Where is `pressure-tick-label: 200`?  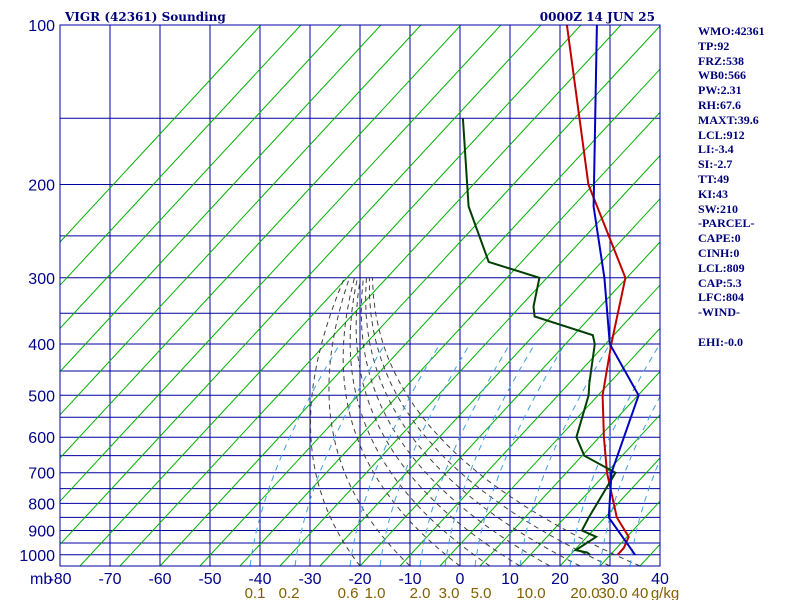 pressure-tick-label: 200 is located at coordinates (41, 185).